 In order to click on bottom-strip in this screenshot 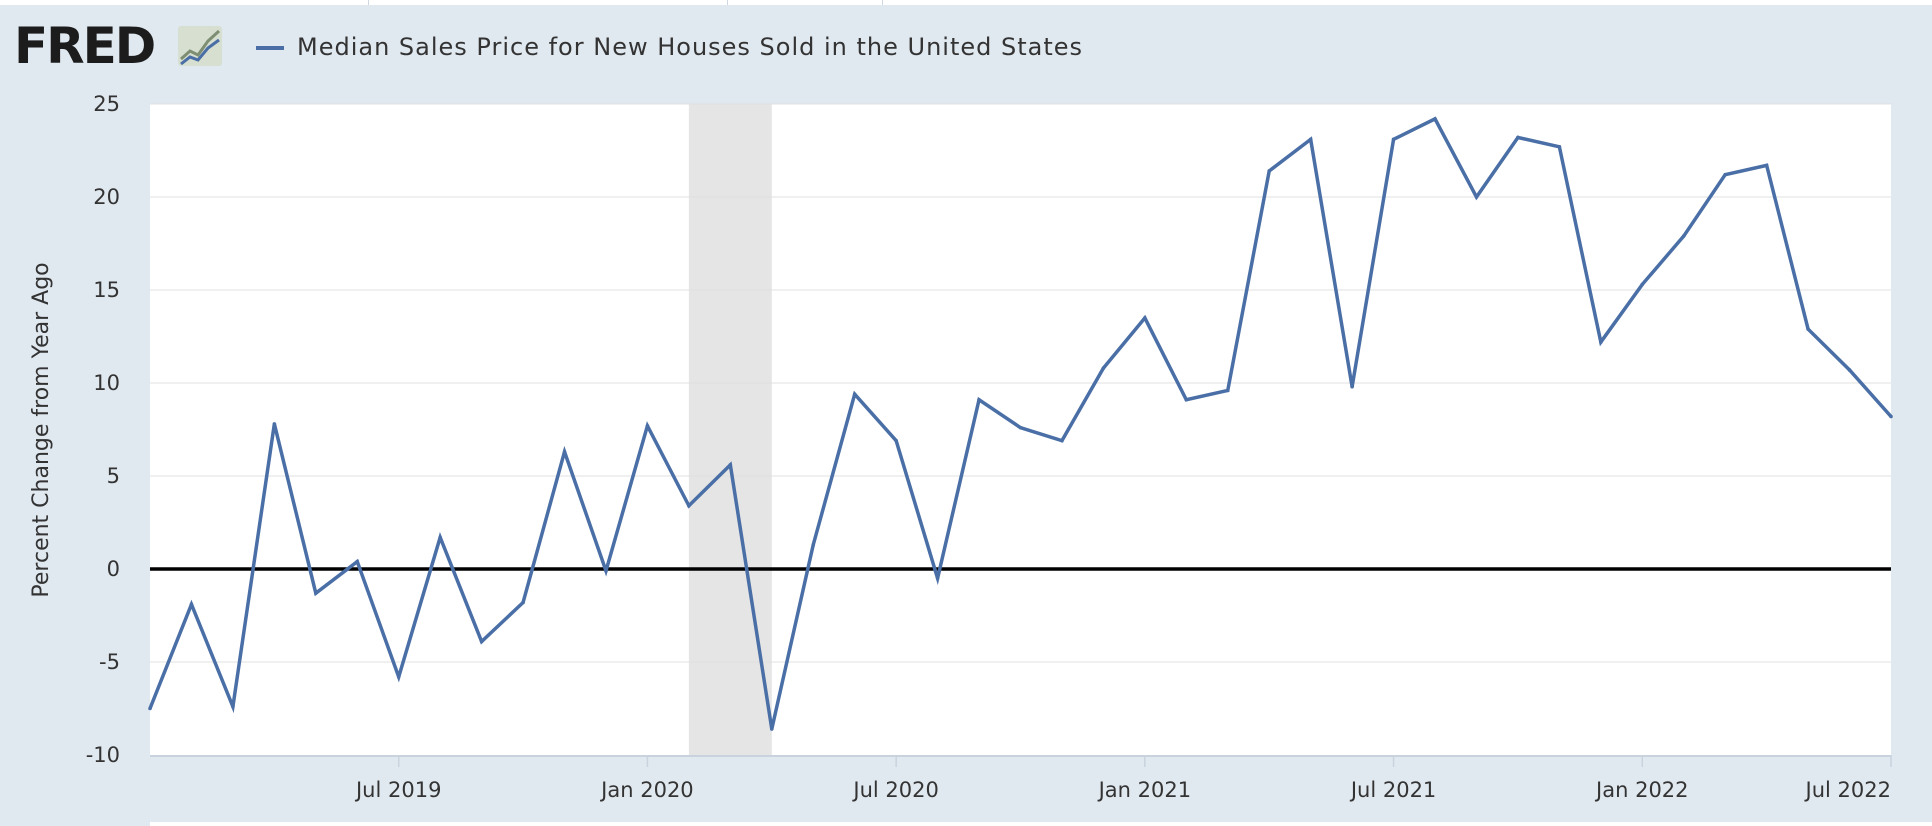, I will do `click(1041, 824)`.